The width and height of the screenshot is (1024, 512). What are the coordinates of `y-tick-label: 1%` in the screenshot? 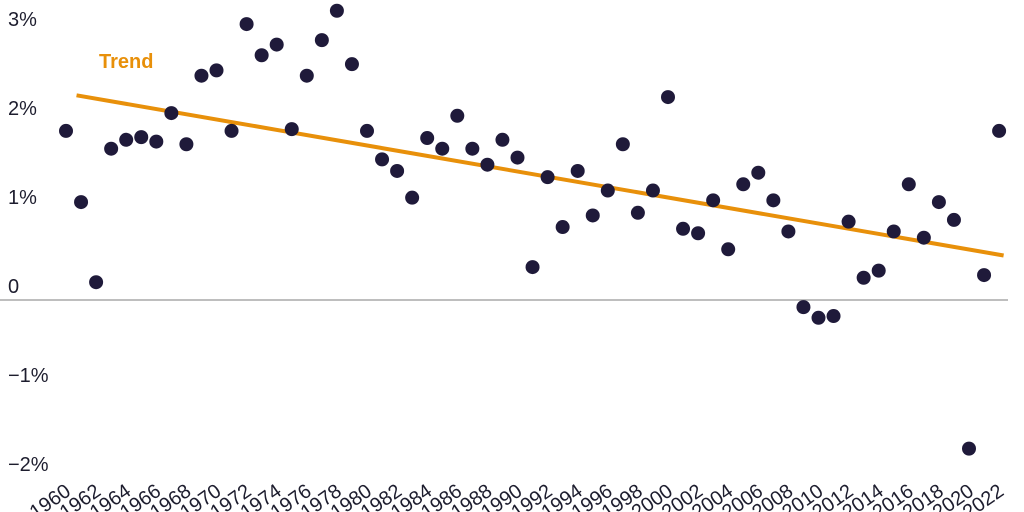 It's located at (22, 198).